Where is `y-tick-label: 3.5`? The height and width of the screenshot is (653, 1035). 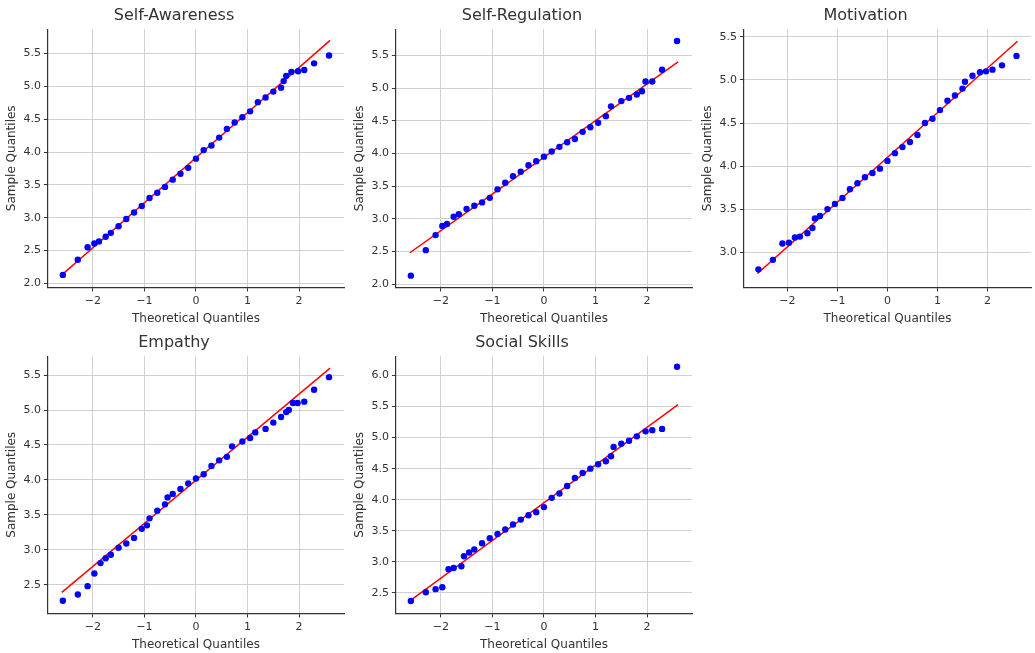
y-tick-label: 3.5 is located at coordinates (32, 514).